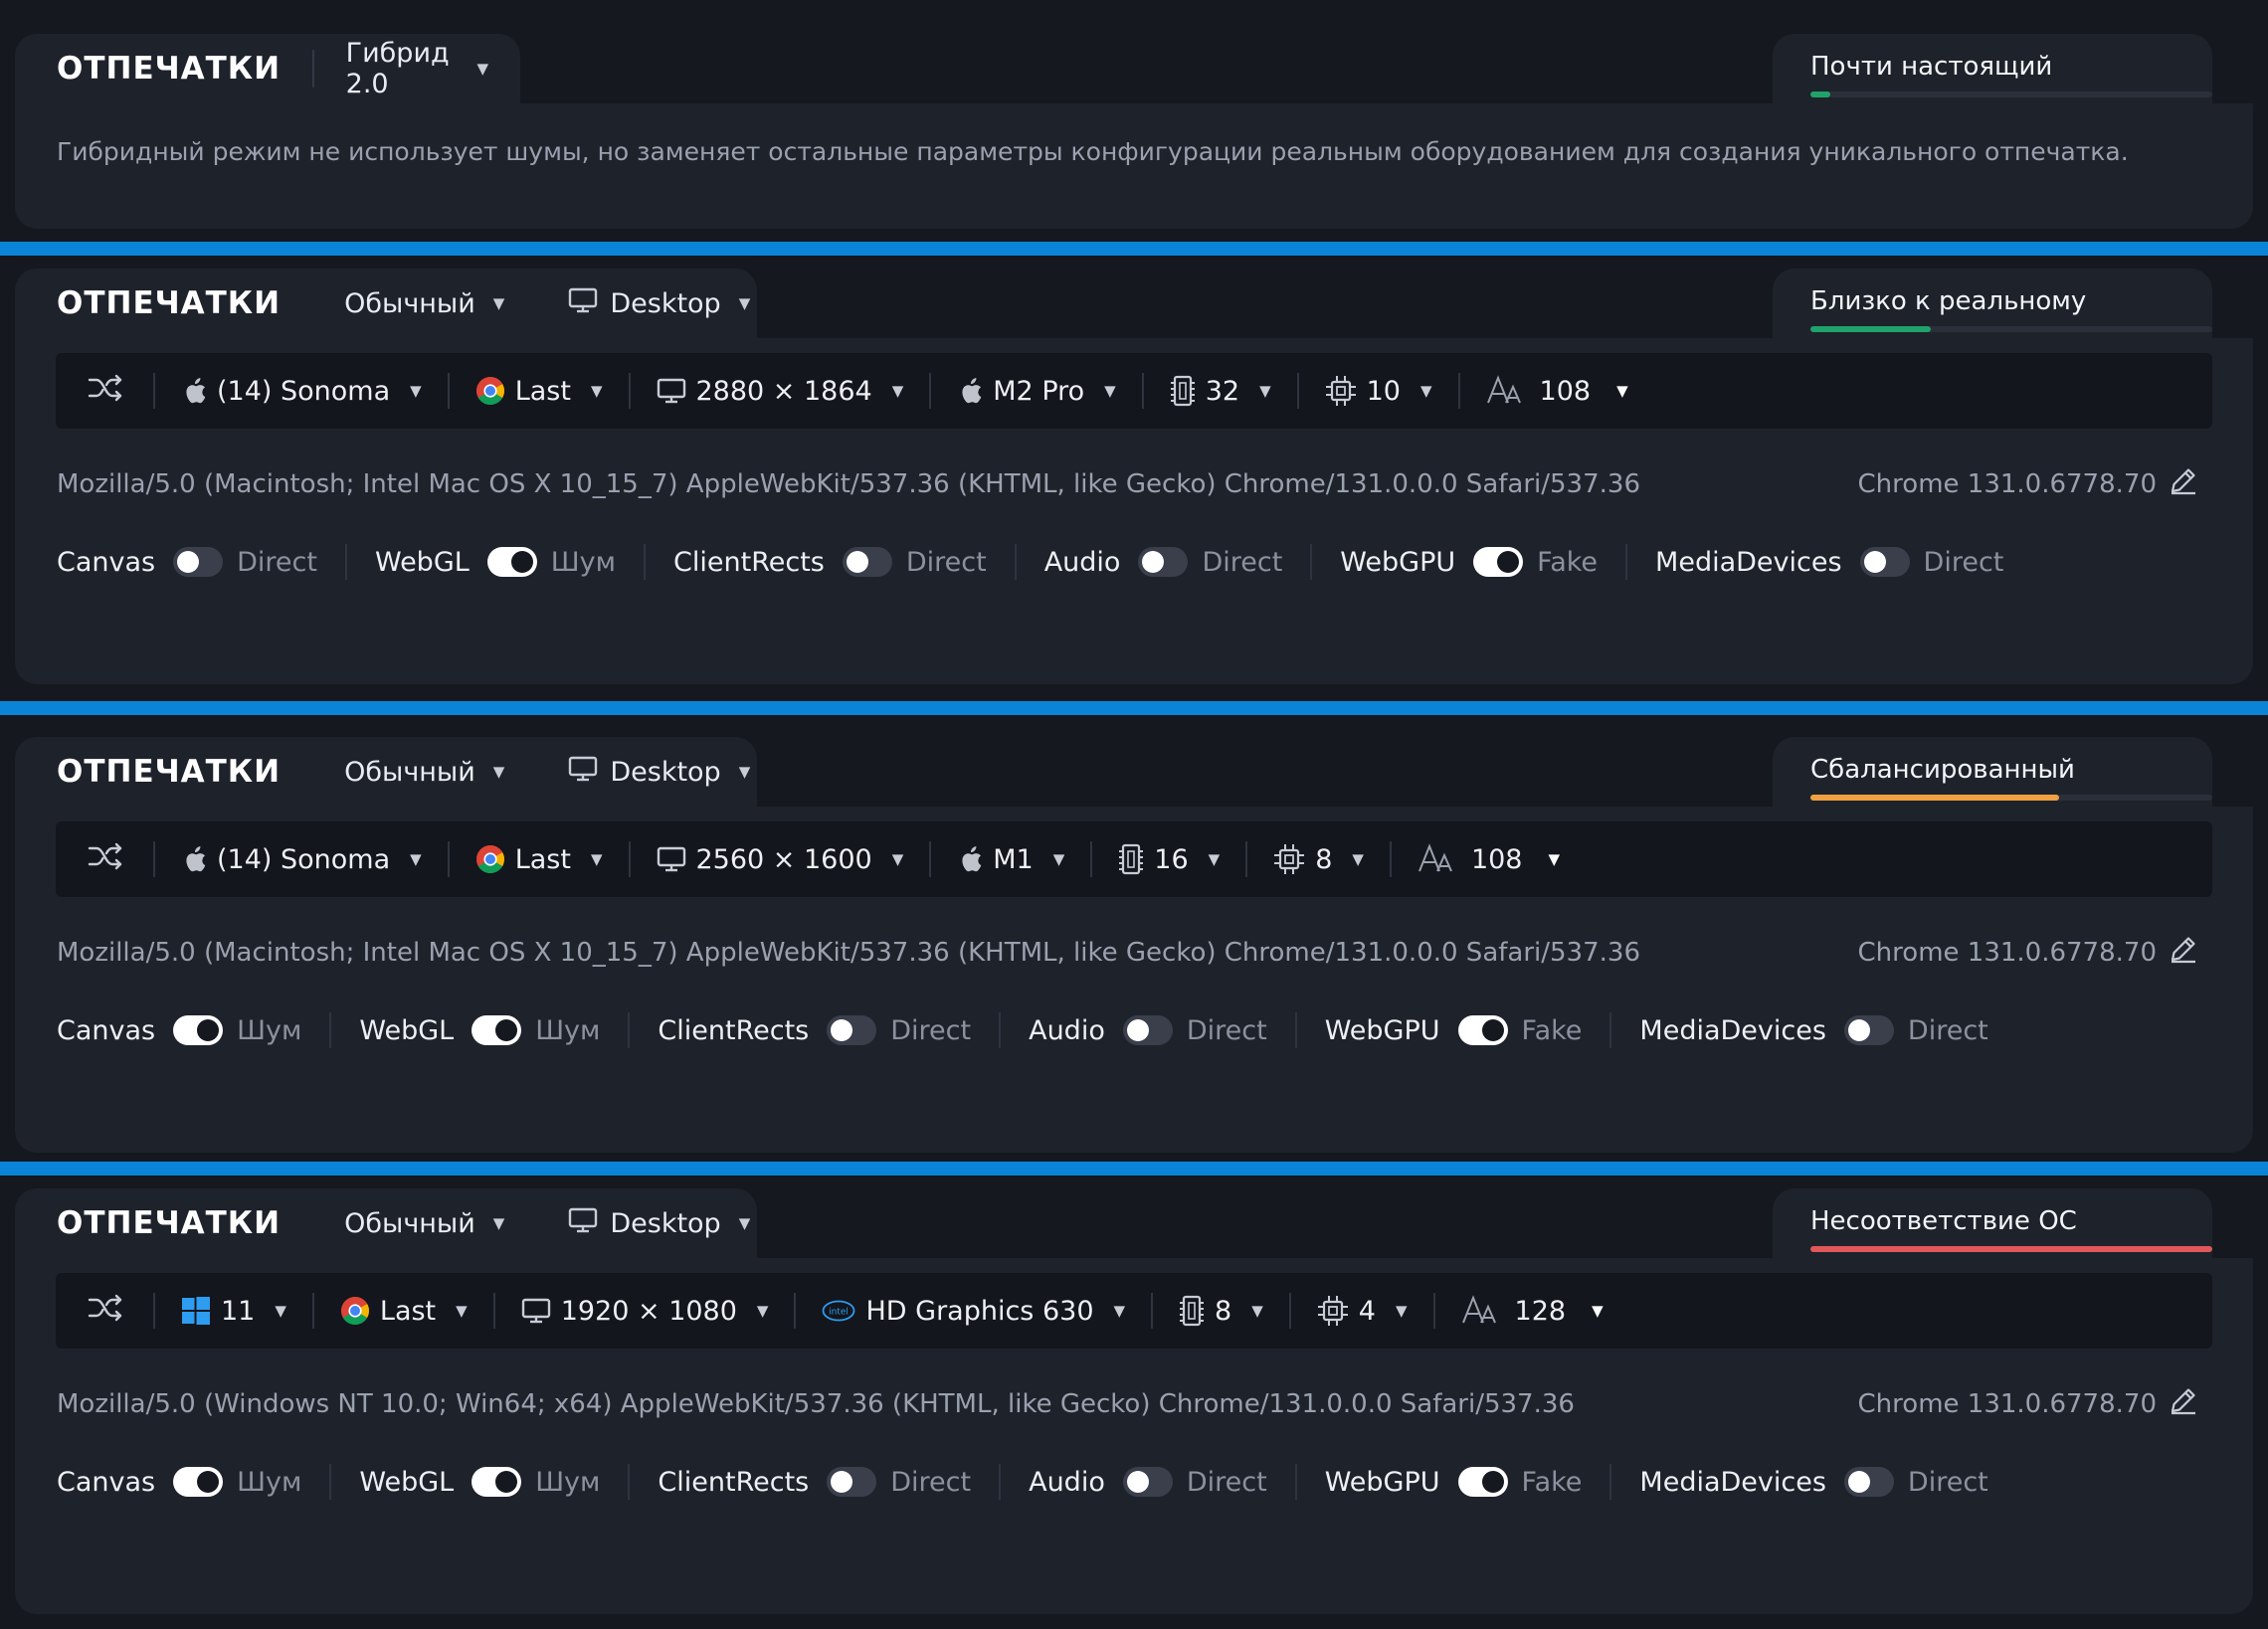 The height and width of the screenshot is (1629, 2268). Describe the element at coordinates (780, 391) in the screenshot. I see `resolution-dropdown: 2880 × 1864 ▼` at that location.